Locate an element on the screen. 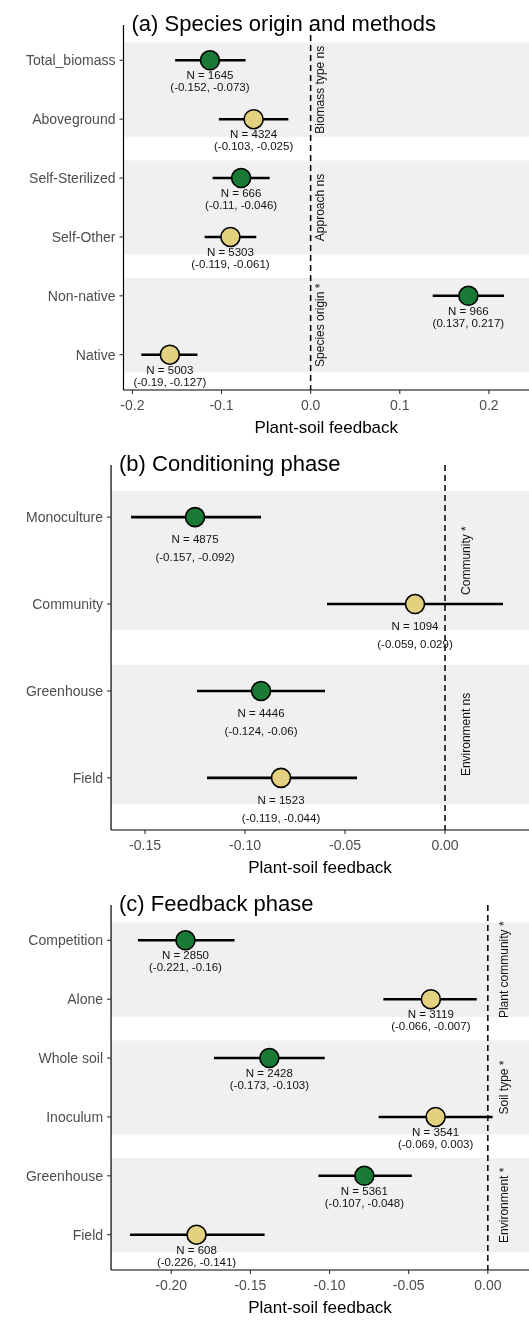 The height and width of the screenshot is (1322, 529). band-label: Approach ns is located at coordinates (320, 207).